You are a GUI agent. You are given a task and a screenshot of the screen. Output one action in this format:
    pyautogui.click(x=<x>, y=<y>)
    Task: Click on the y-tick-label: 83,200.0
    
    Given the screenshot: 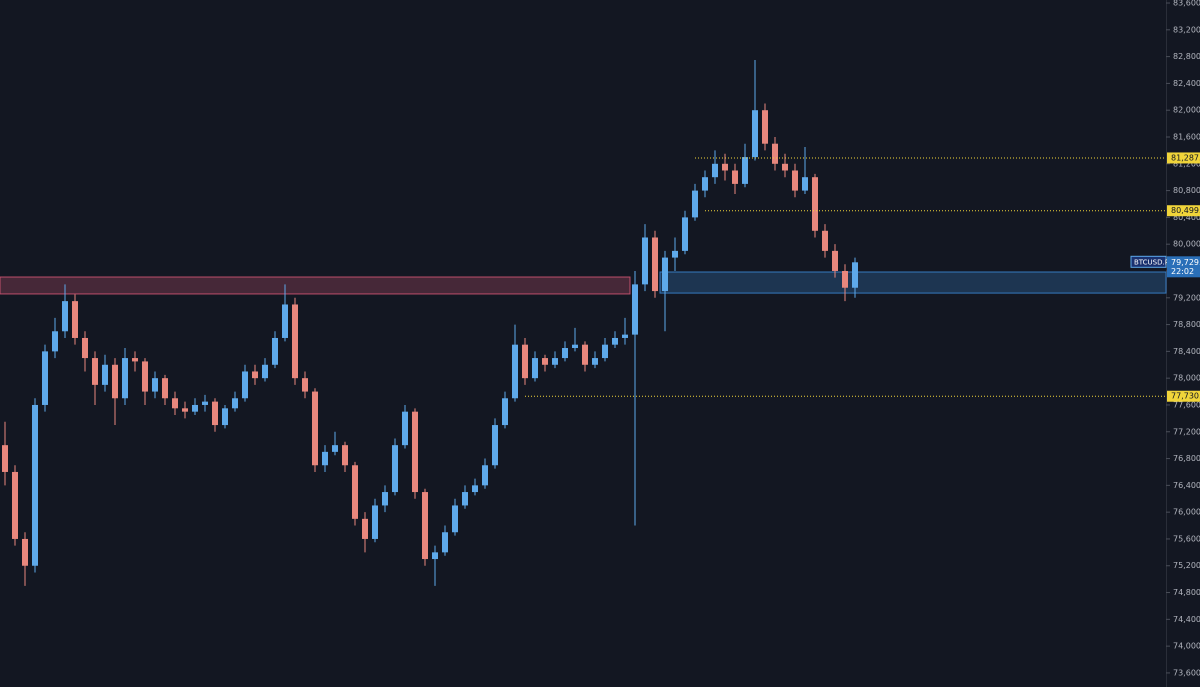 What is the action you would take?
    pyautogui.click(x=1186, y=29)
    